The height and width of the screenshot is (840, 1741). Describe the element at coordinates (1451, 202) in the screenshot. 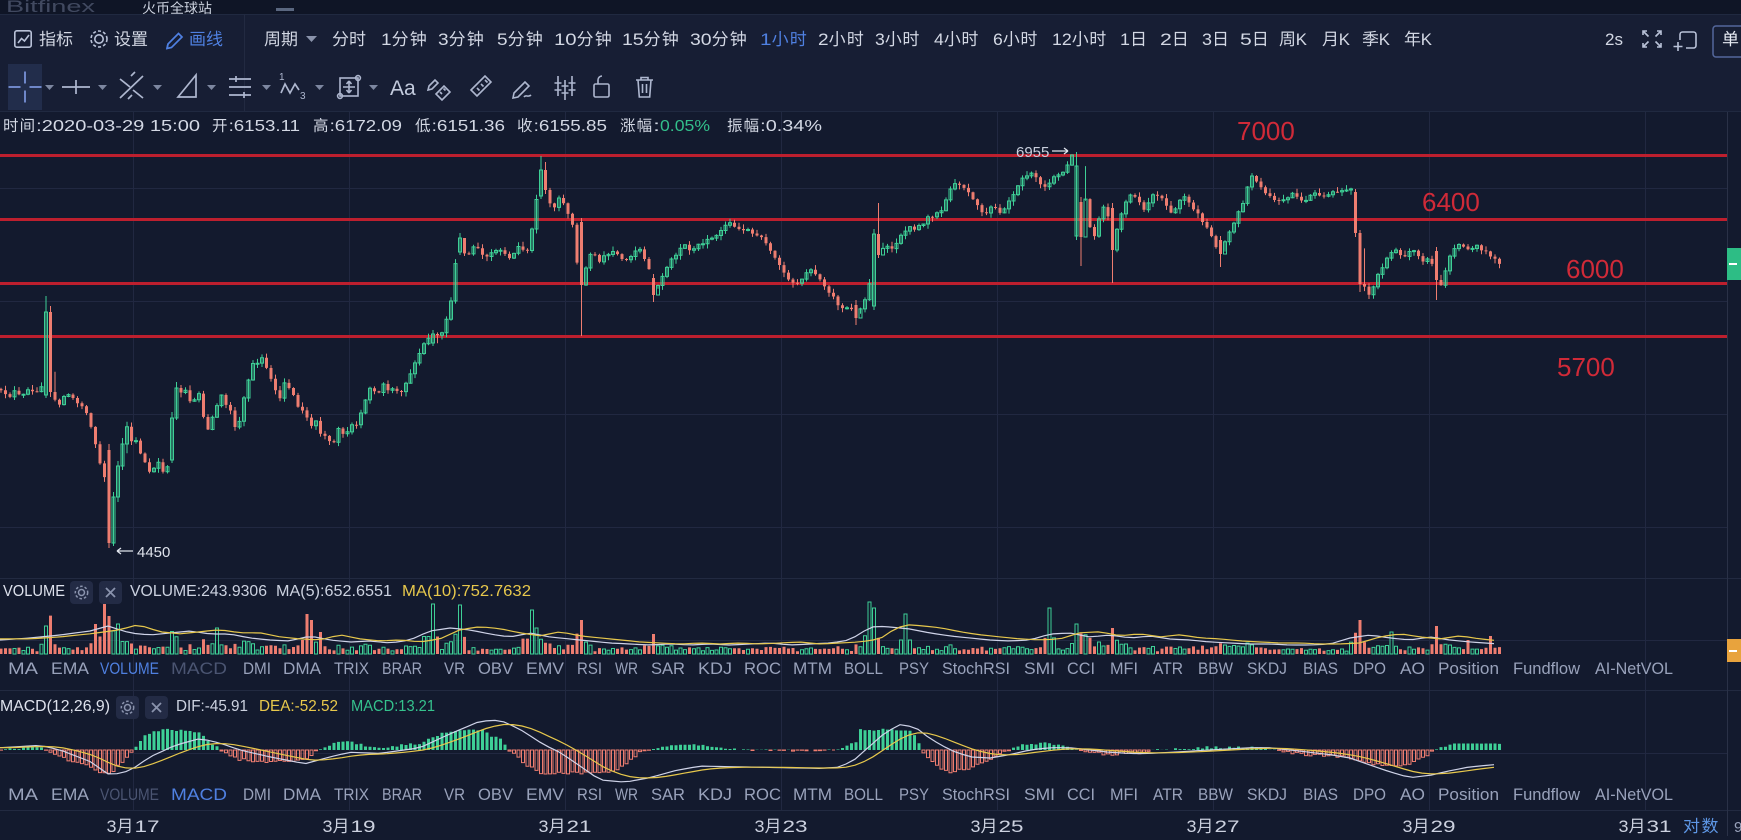

I see `svg-text: 6400` at that location.